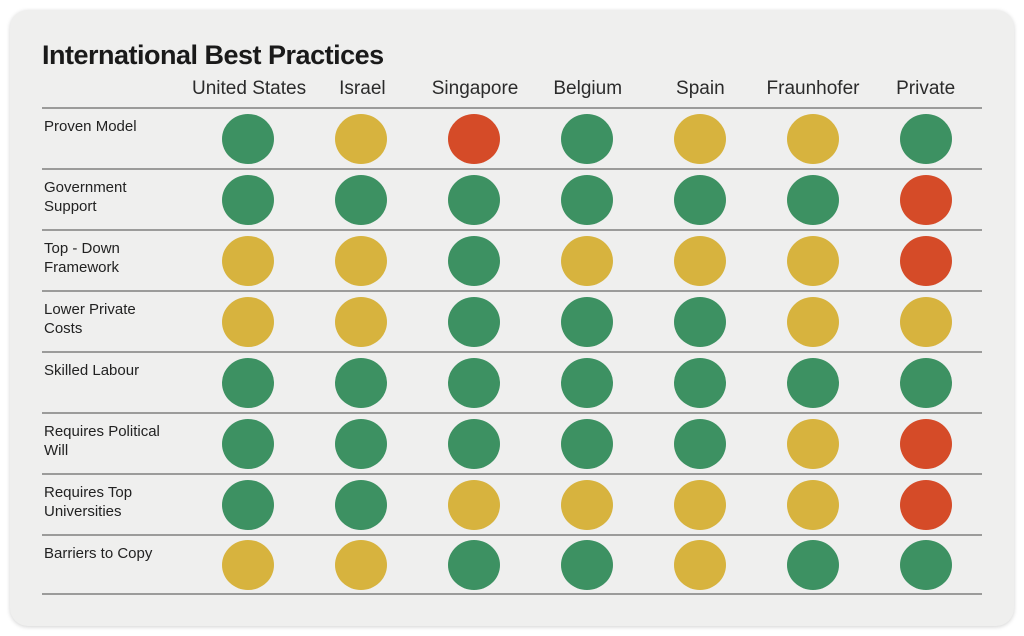 Image resolution: width=1024 pixels, height=636 pixels. What do you see at coordinates (588, 88) in the screenshot?
I see `column-header: Belgium` at bounding box center [588, 88].